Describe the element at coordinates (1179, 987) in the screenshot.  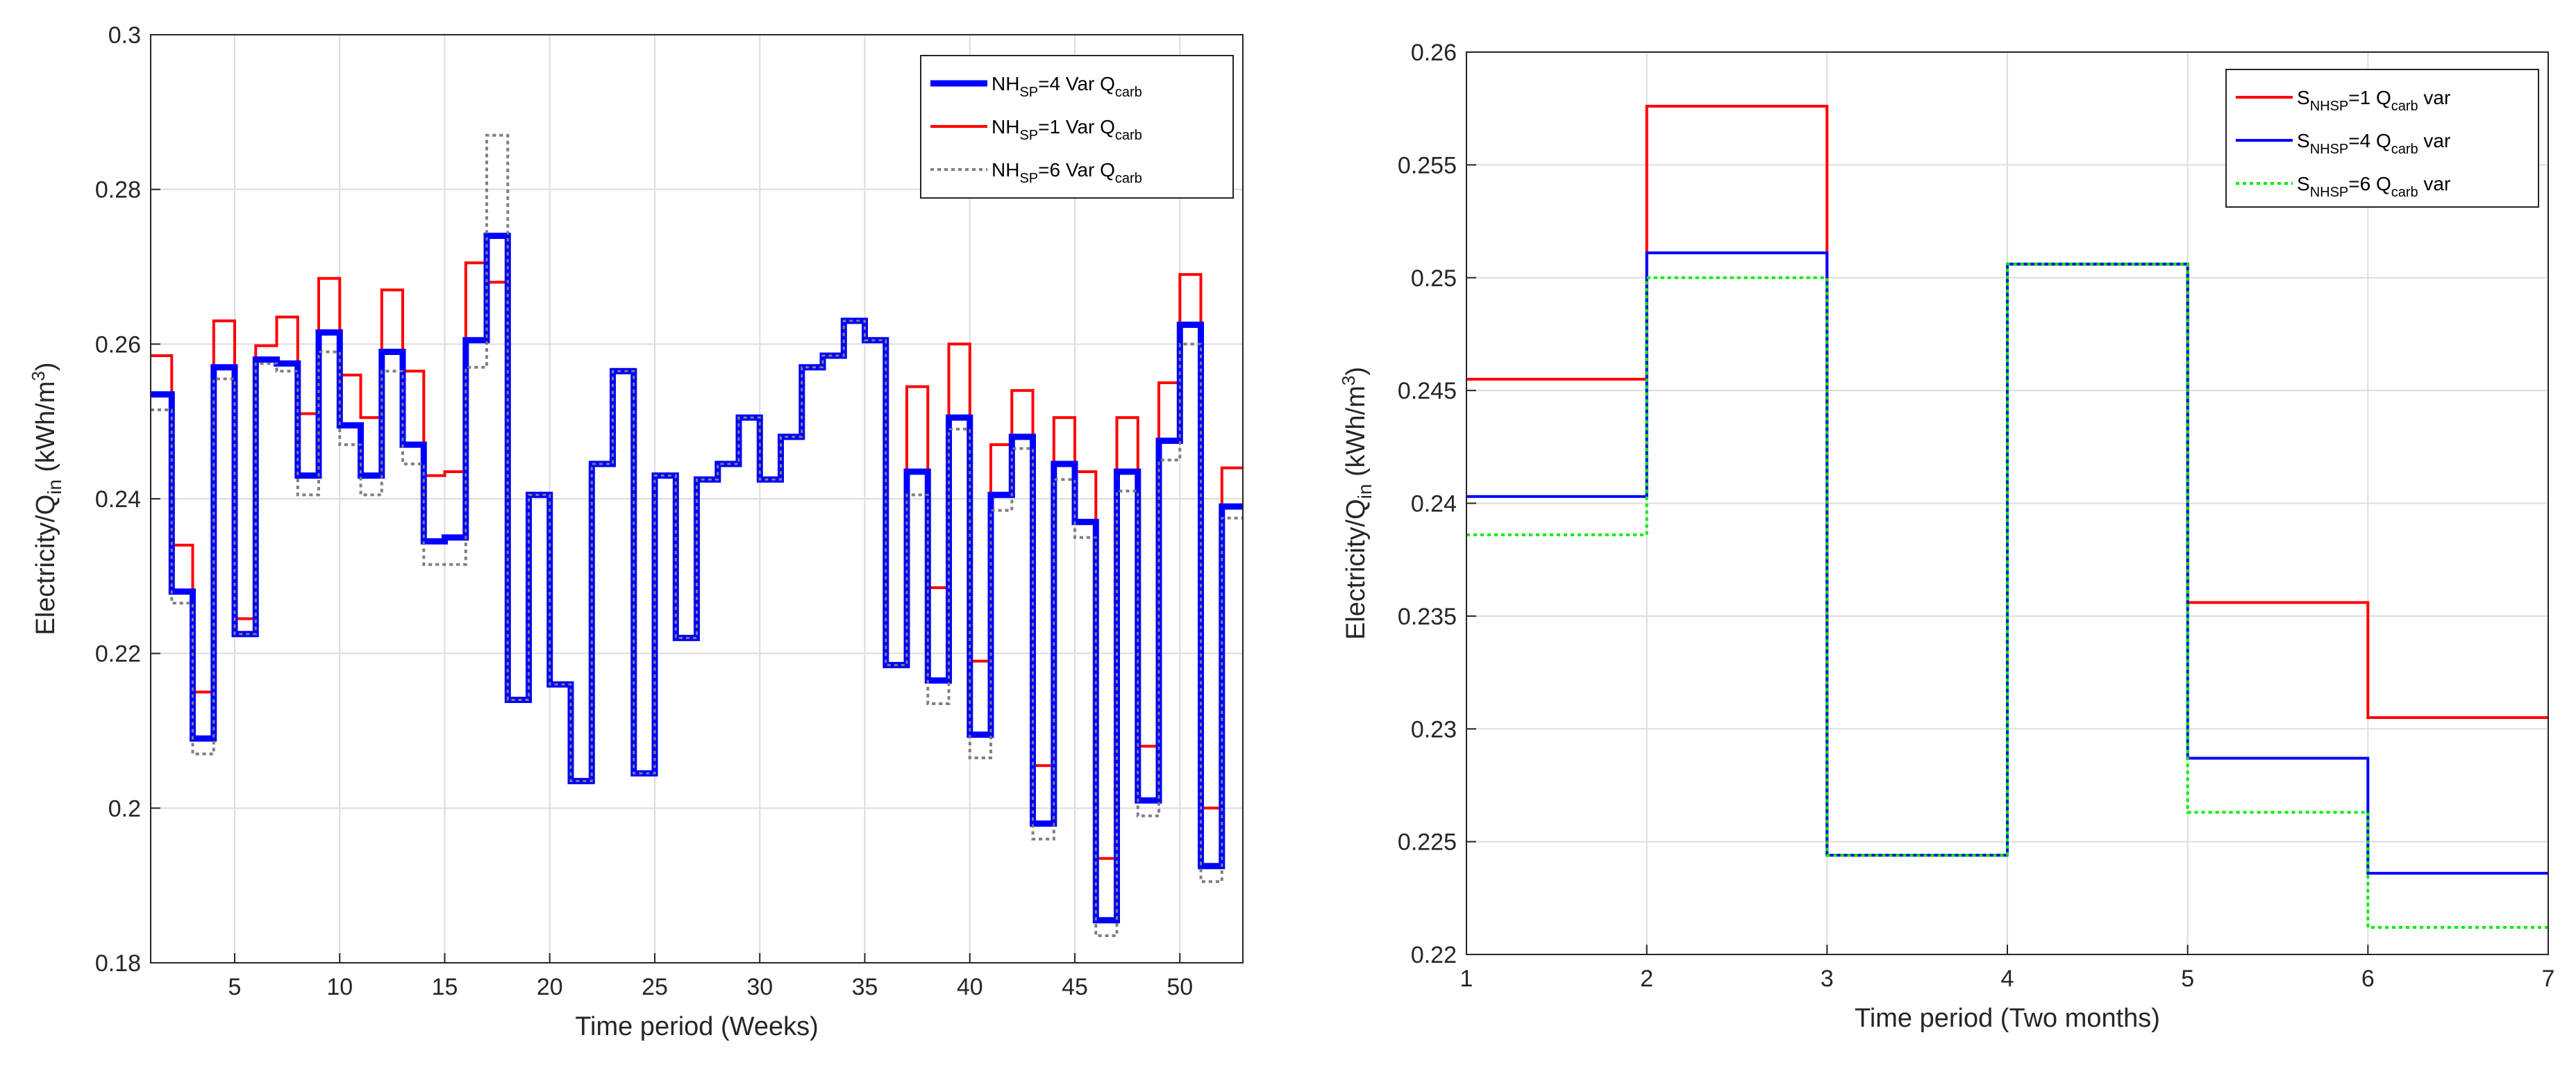
I see `x-tick-label: 50` at that location.